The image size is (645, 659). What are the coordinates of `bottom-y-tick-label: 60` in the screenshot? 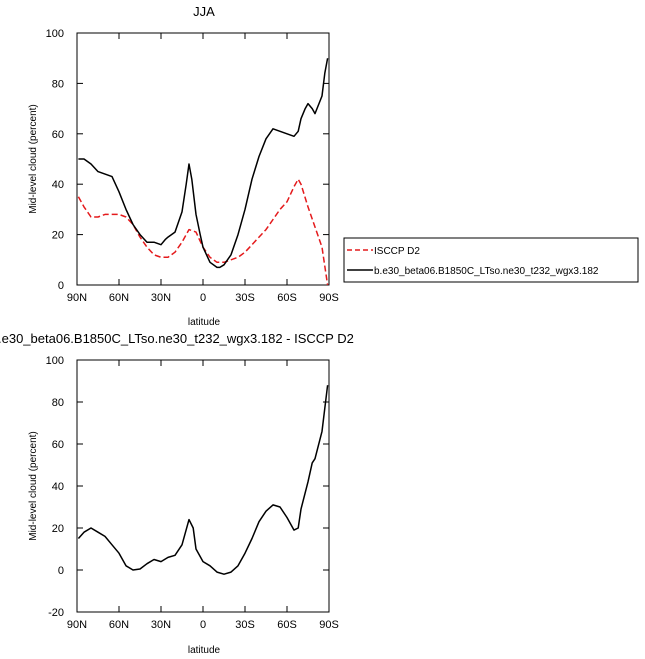 It's located at (58, 445).